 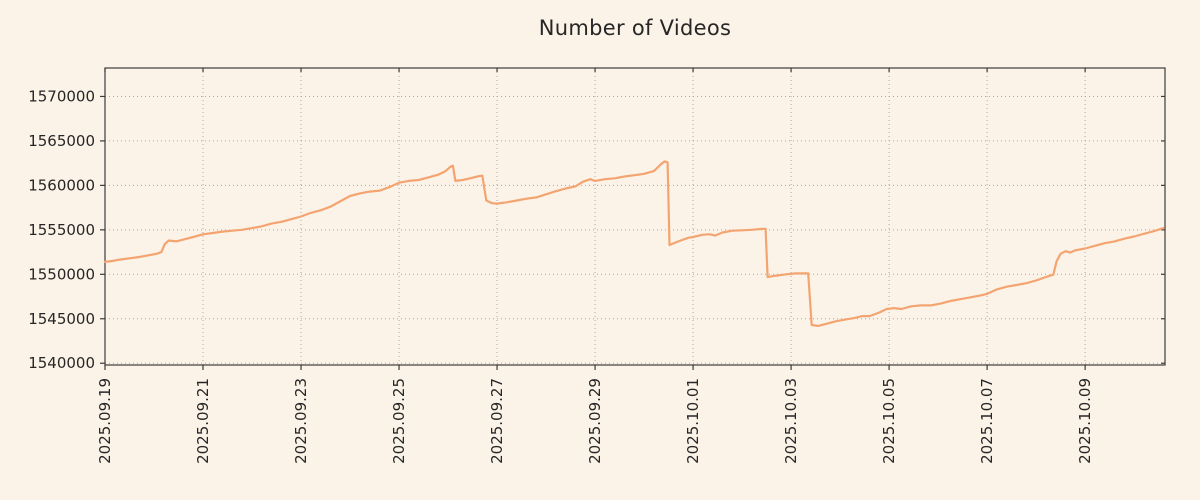 What do you see at coordinates (105, 421) in the screenshot?
I see `x-tick-label: 2025.09.19` at bounding box center [105, 421].